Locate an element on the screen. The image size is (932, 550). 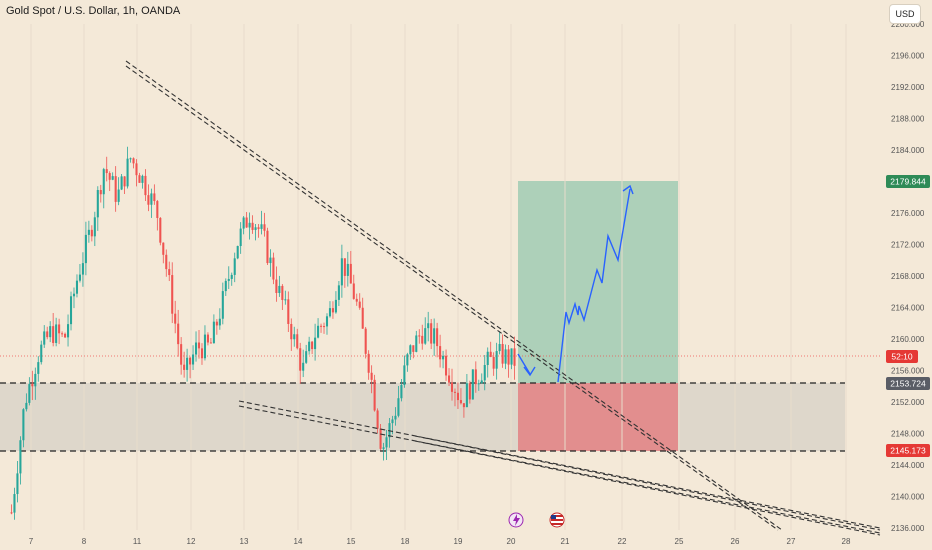
lightning-icon is located at coordinates (516, 520).